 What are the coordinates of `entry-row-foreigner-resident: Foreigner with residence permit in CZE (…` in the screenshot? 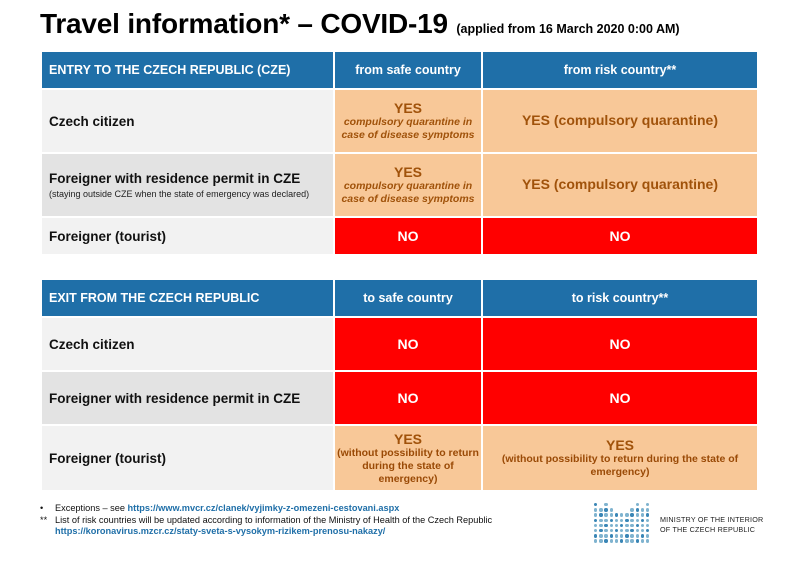 It's located at (399, 185).